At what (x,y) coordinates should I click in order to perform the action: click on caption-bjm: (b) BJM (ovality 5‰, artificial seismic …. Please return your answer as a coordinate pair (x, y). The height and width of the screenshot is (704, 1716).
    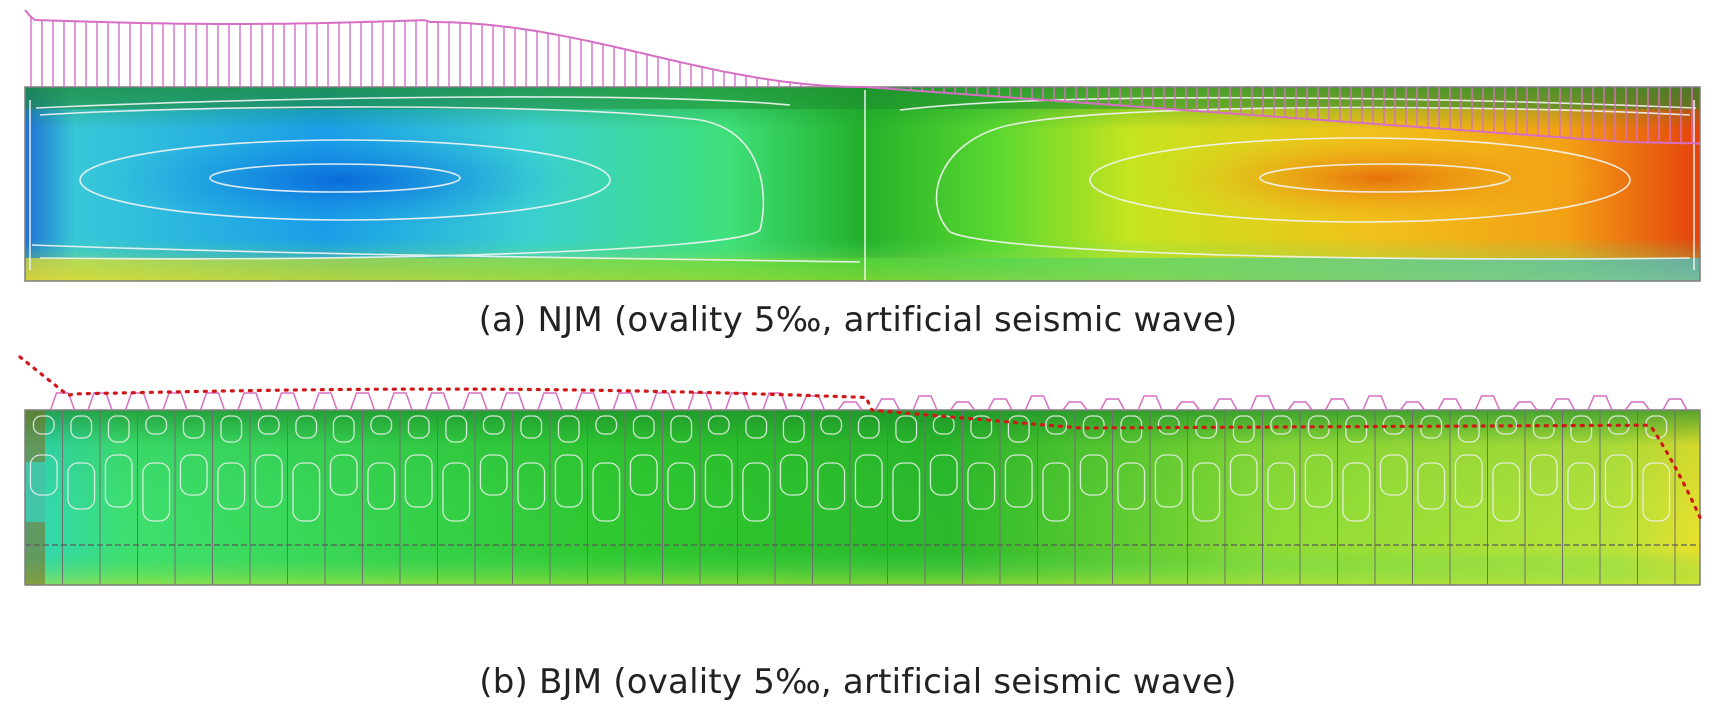
    Looking at the image, I should click on (858, 682).